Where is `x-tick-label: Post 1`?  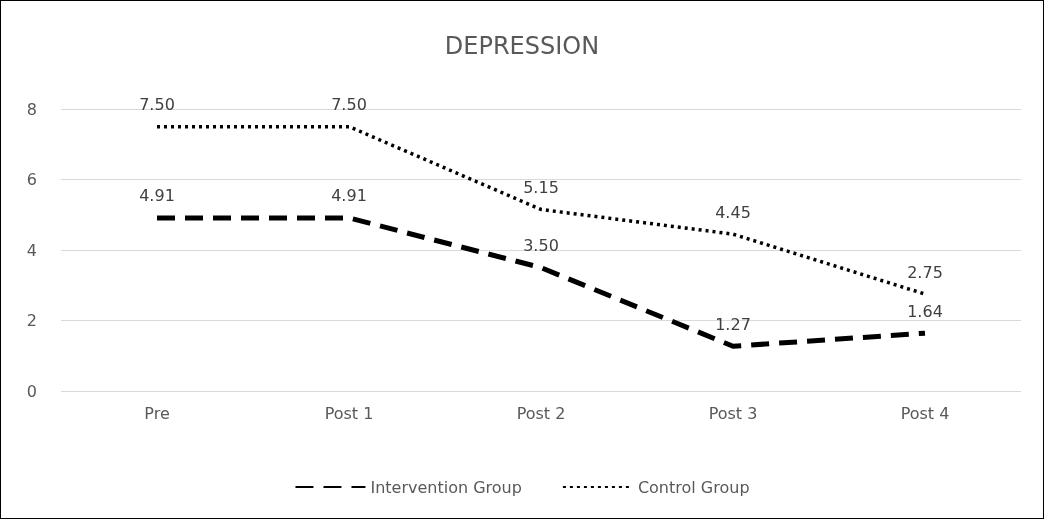
x-tick-label: Post 1 is located at coordinates (349, 413).